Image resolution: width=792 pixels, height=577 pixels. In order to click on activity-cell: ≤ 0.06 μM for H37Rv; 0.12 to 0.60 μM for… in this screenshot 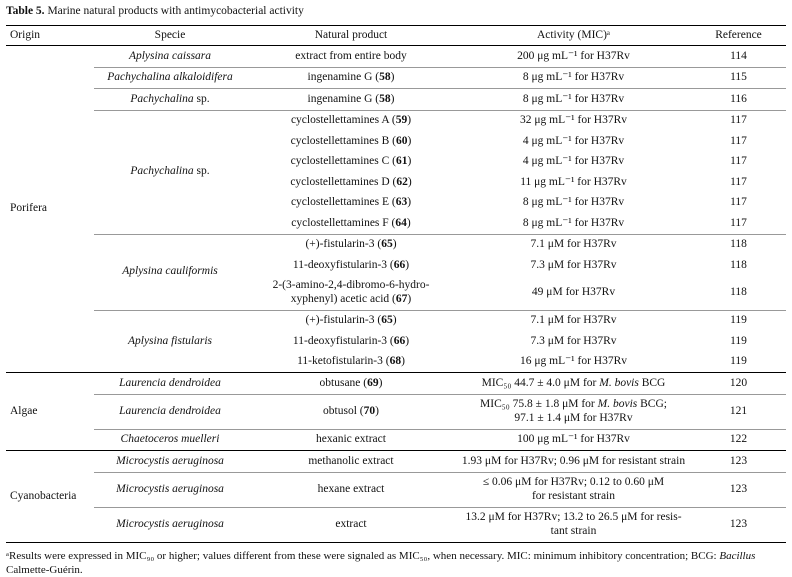, I will do `click(573, 489)`.